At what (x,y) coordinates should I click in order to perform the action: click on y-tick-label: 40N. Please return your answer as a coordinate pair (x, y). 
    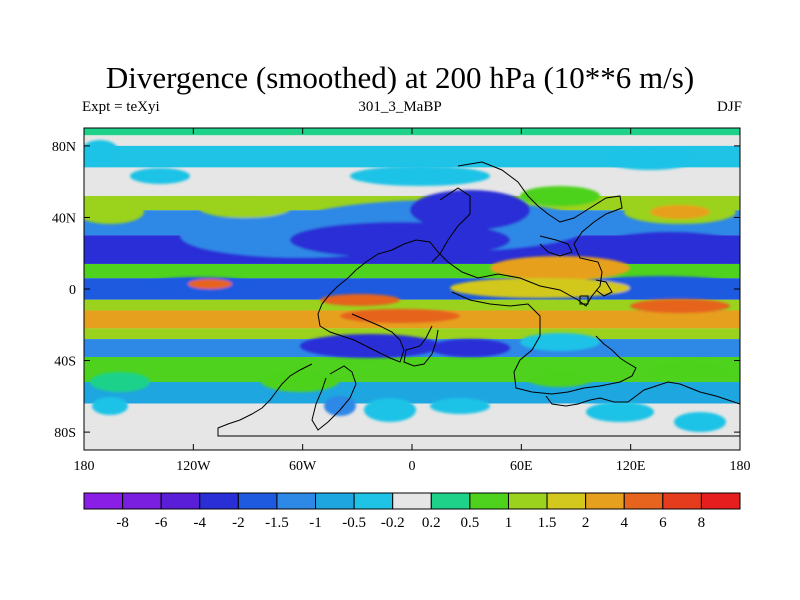
    Looking at the image, I should click on (64, 218).